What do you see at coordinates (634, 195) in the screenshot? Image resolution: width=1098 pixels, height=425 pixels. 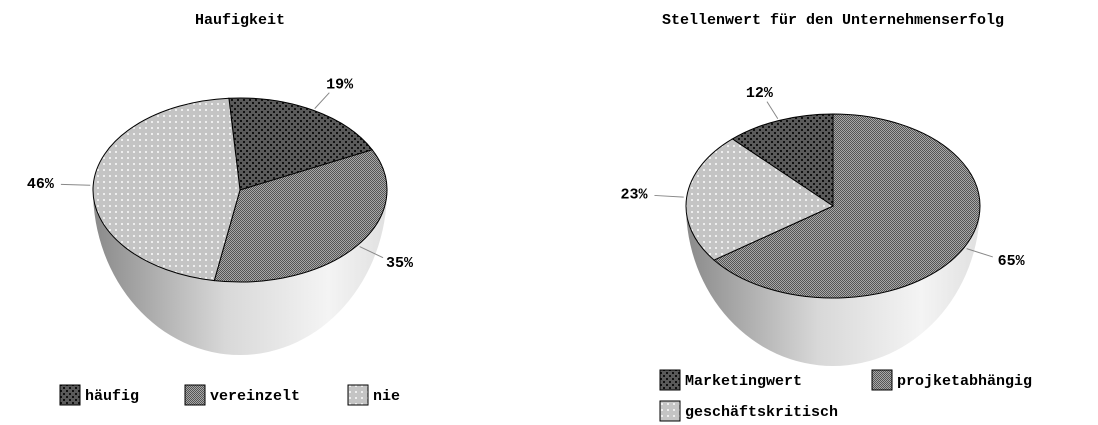 I see `value-label: 23%` at bounding box center [634, 195].